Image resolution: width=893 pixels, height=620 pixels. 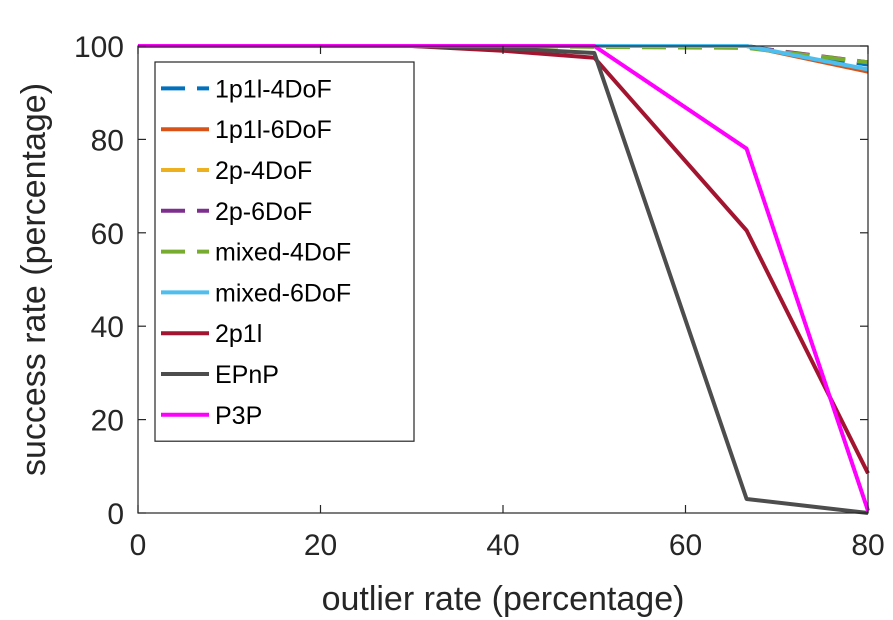 I want to click on y-tick-label: 0, so click(x=115, y=514).